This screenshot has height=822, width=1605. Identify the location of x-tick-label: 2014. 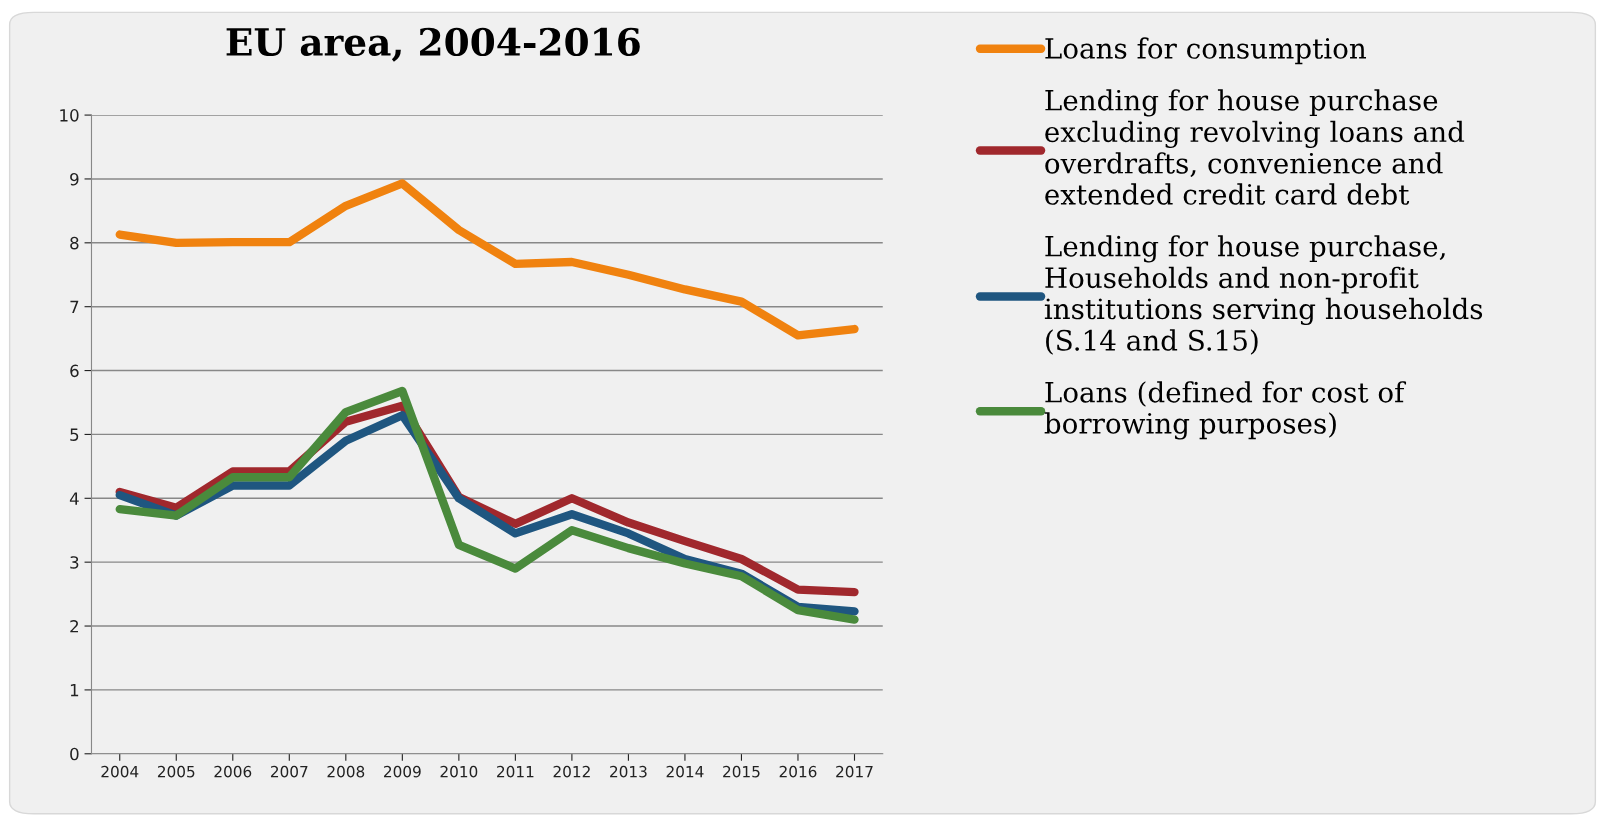
(685, 771).